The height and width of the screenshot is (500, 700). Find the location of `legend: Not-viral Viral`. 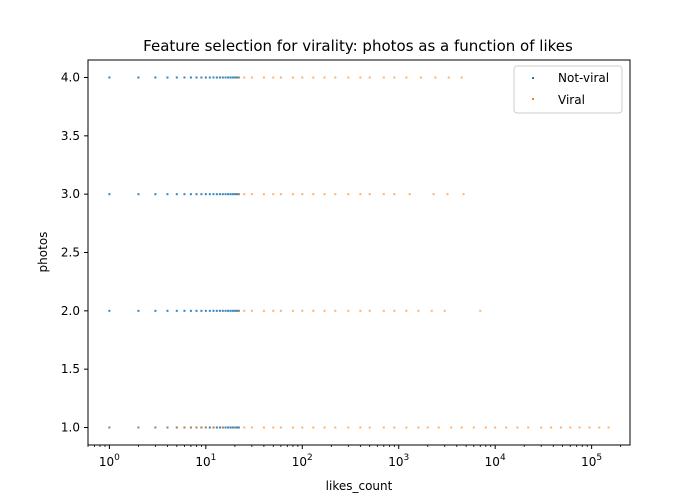

legend: Not-viral Viral is located at coordinates (568, 89).